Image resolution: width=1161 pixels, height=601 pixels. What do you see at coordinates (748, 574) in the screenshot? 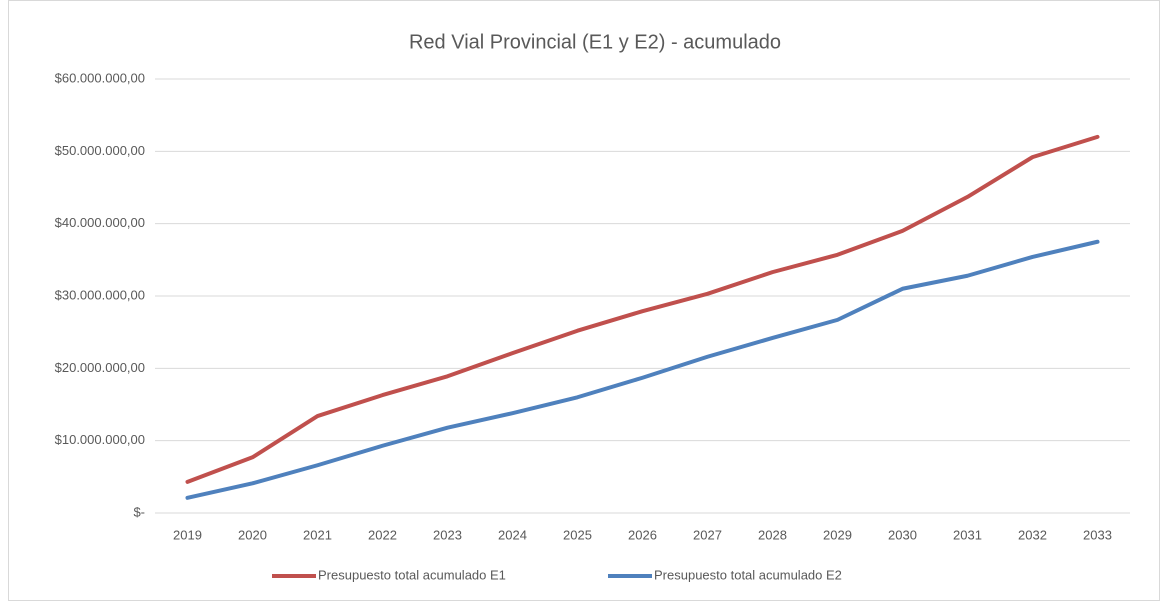
I see `legend-label: Presupuesto total acumulado E2` at bounding box center [748, 574].